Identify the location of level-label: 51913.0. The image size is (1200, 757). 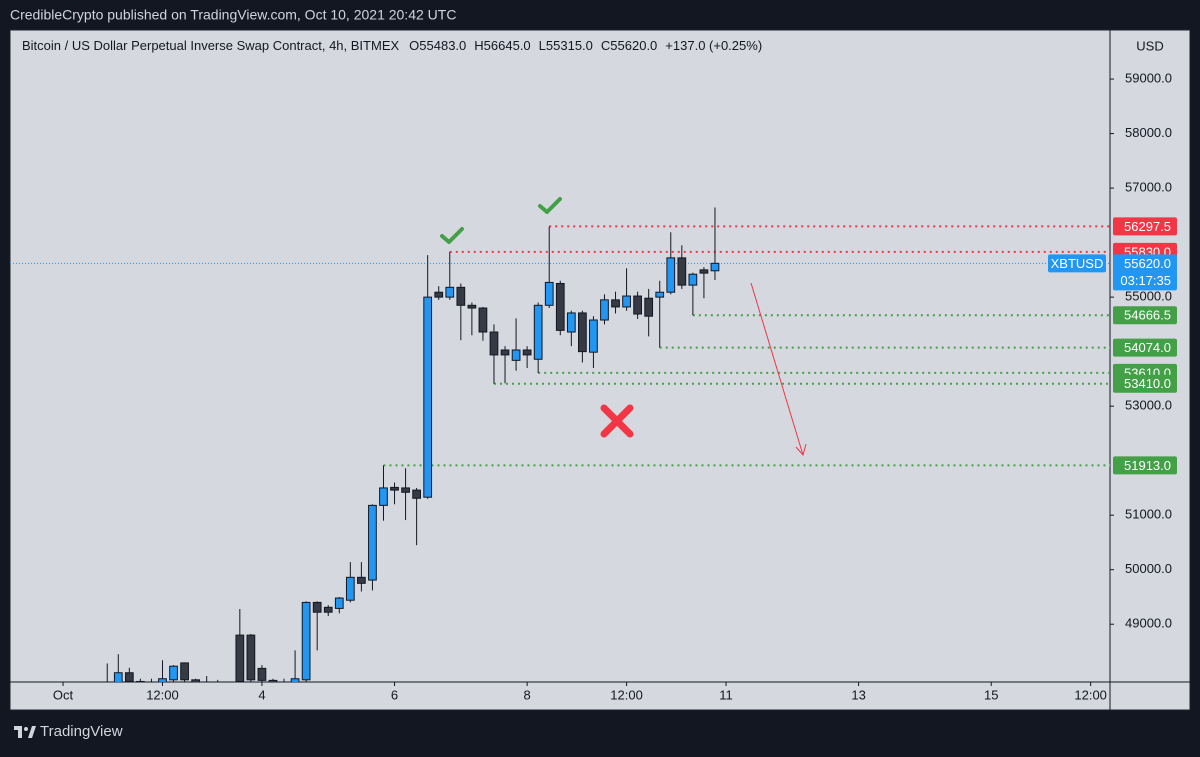
(1147, 465).